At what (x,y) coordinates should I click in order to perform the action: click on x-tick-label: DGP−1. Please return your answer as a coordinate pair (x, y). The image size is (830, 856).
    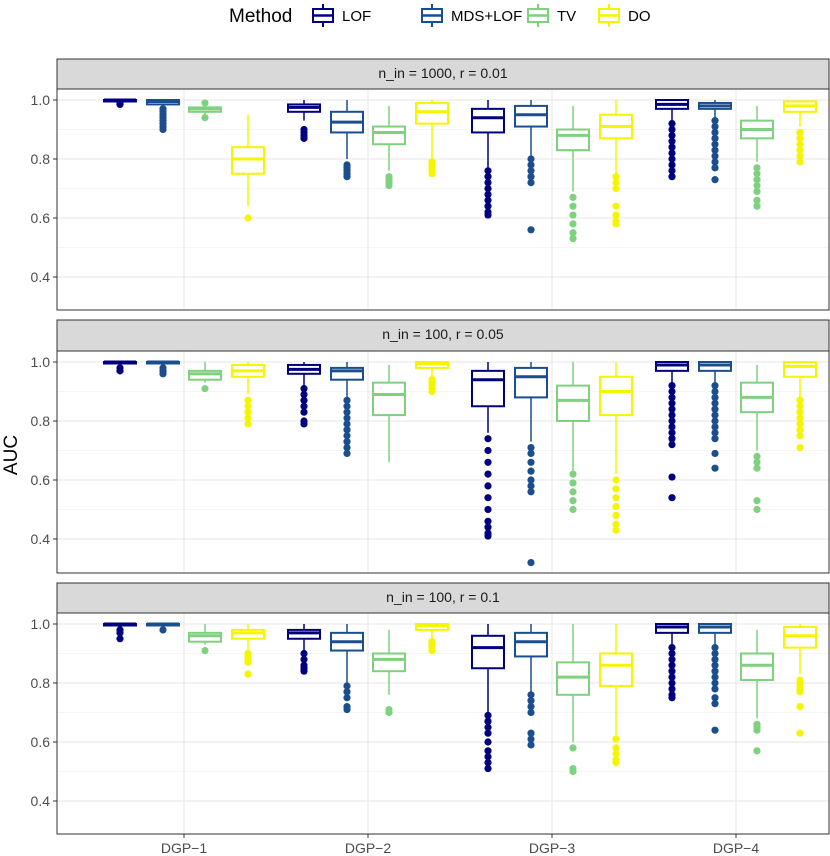
    Looking at the image, I should click on (184, 848).